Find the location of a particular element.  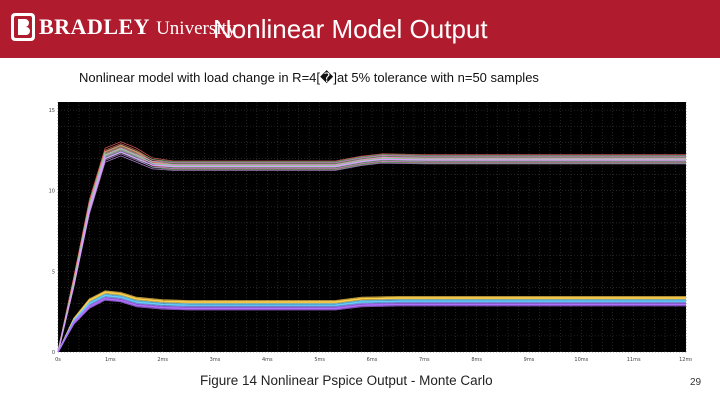

x-tick-label: 4ms is located at coordinates (267, 359).